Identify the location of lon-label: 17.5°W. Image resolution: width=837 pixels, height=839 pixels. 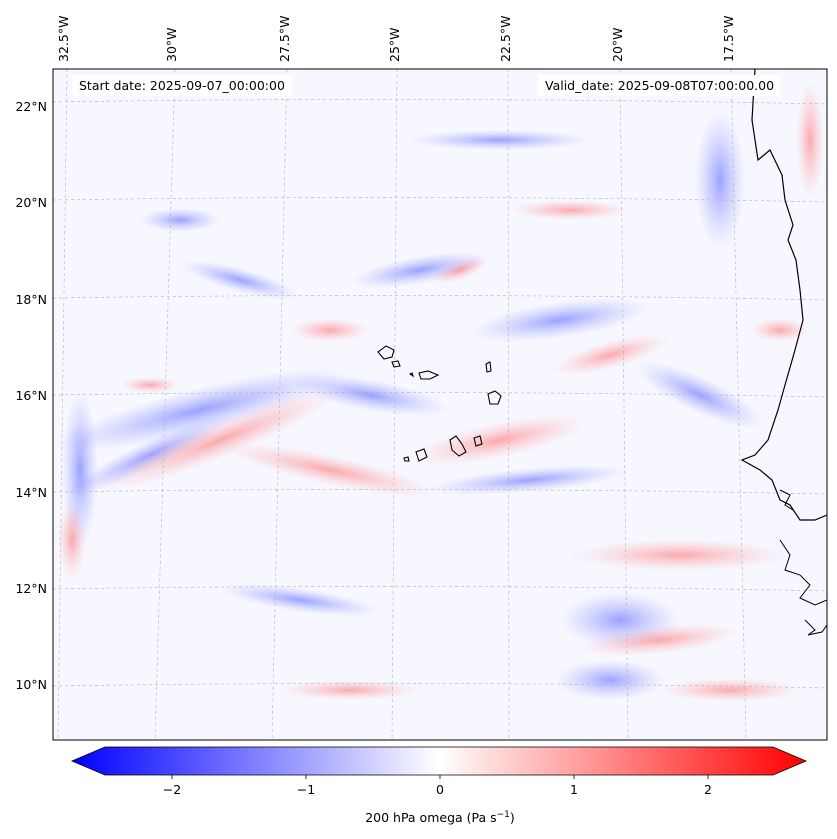
(728, 39).